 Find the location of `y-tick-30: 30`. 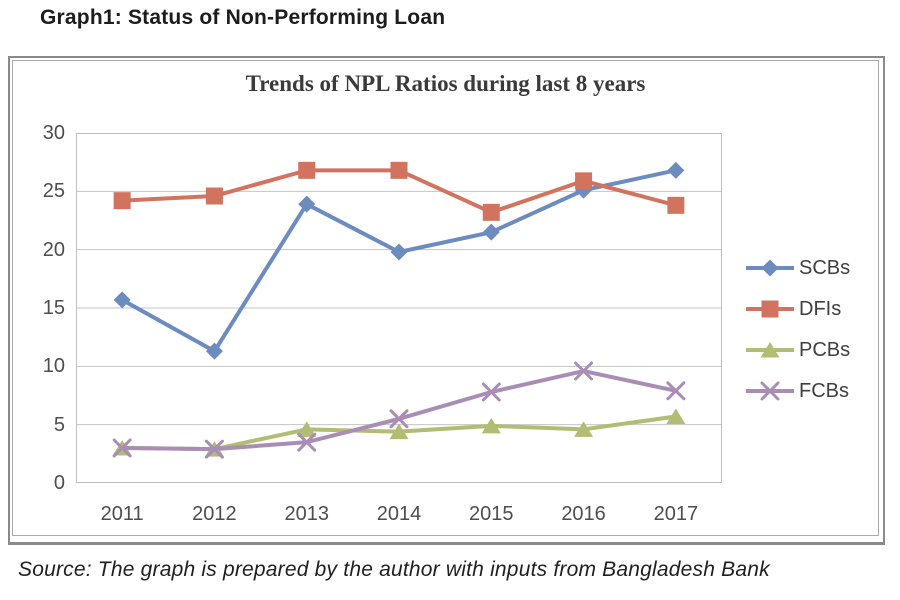

y-tick-30: 30 is located at coordinates (53, 133).